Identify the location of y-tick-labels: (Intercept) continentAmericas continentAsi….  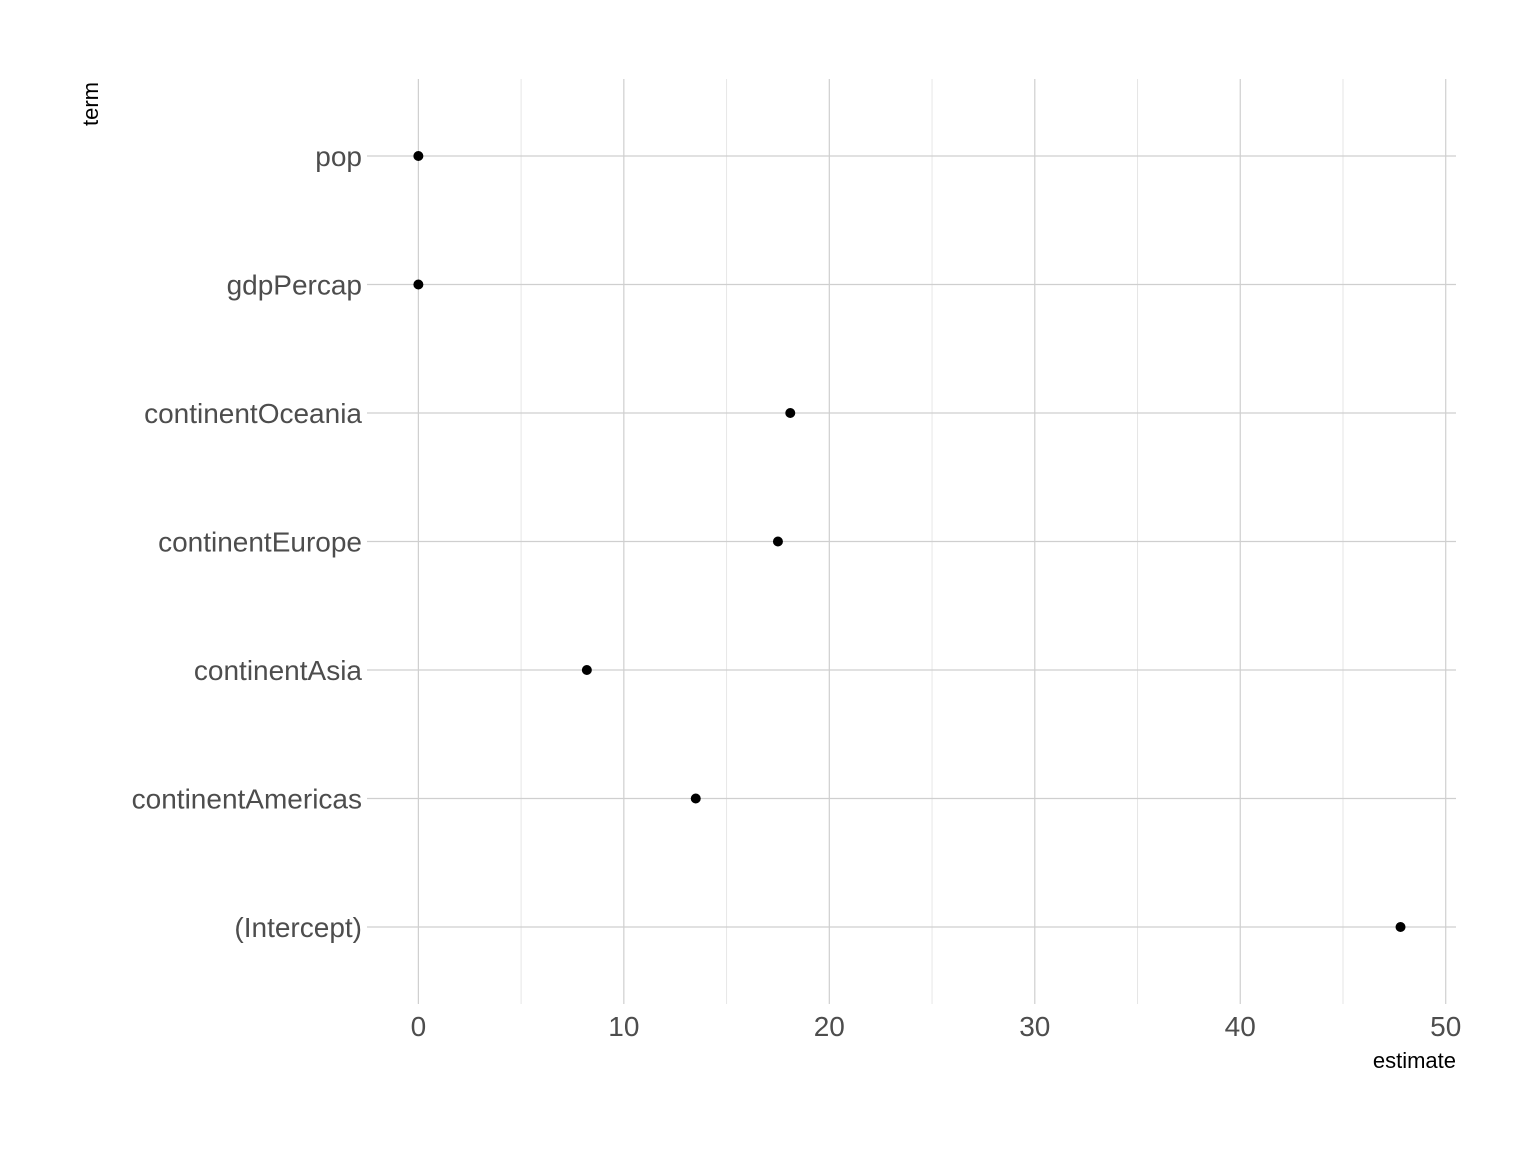
(247, 542).